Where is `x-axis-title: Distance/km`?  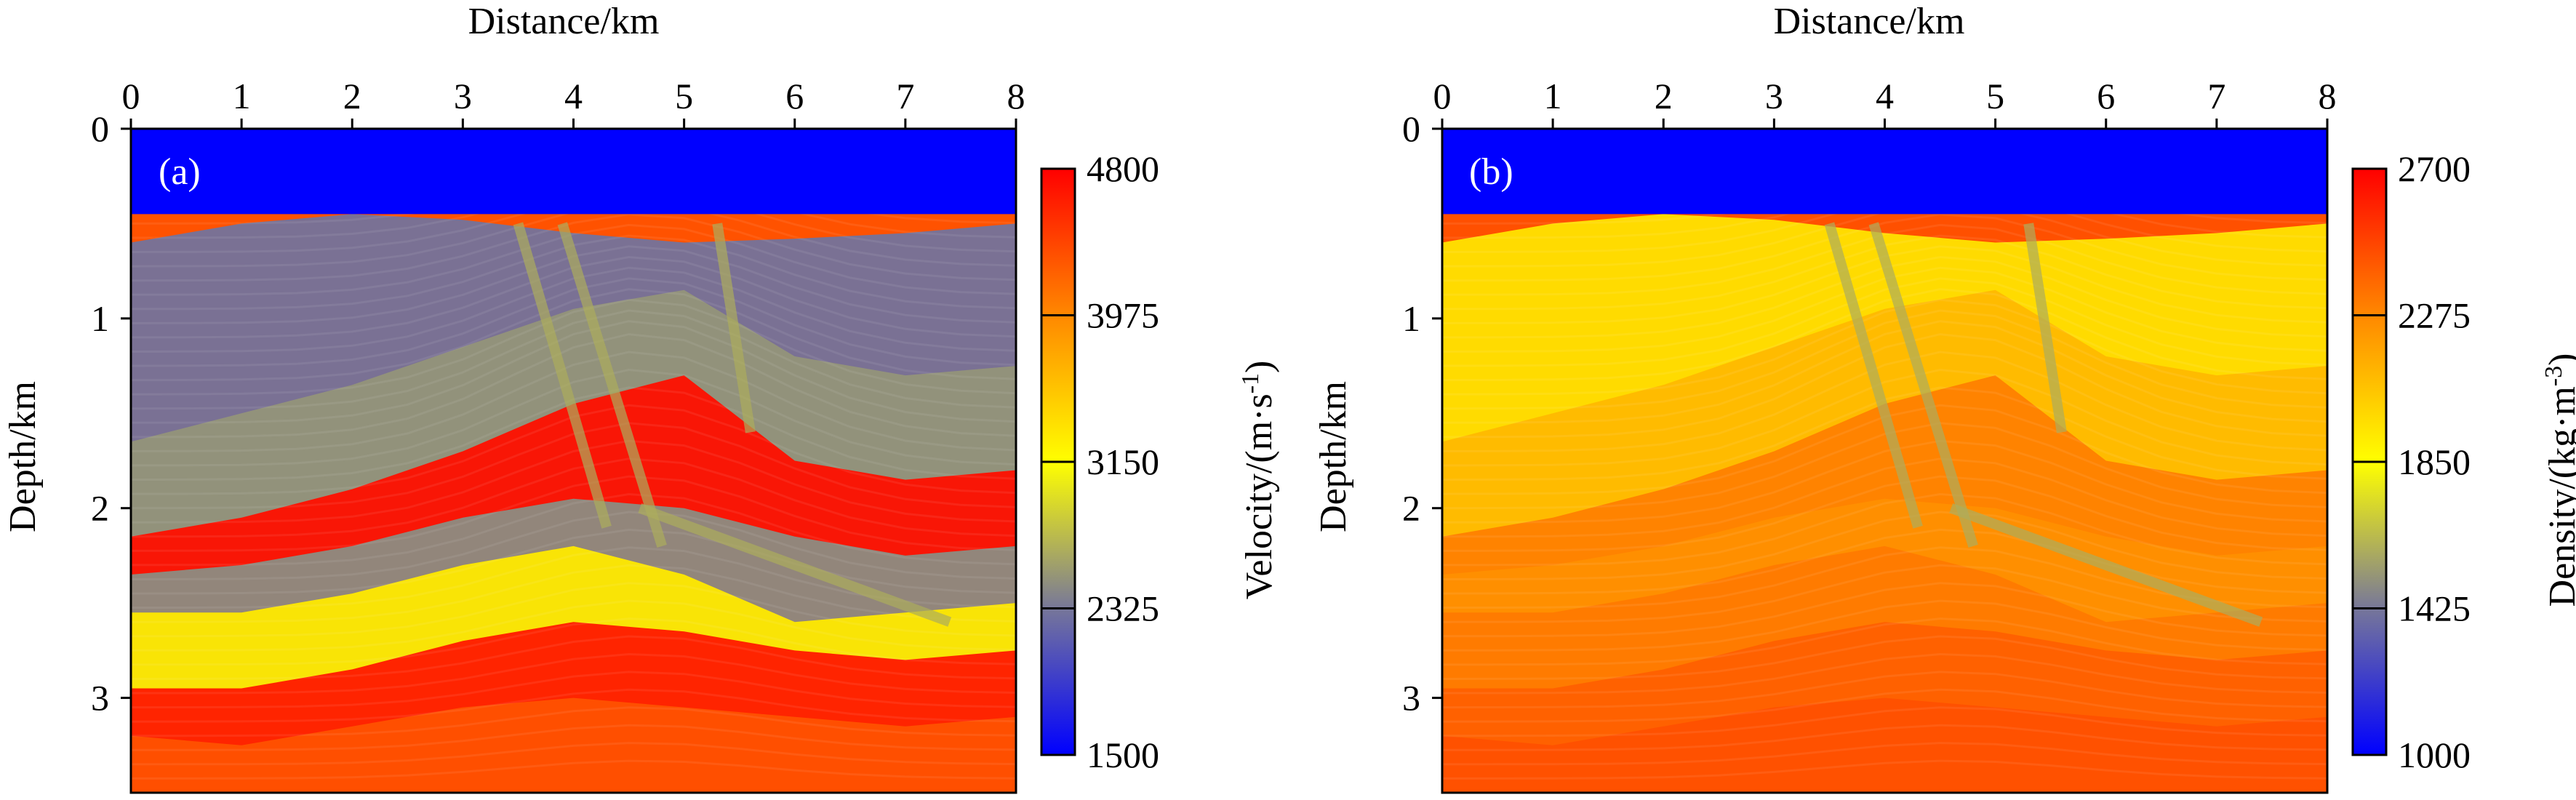 x-axis-title: Distance/km is located at coordinates (1869, 21).